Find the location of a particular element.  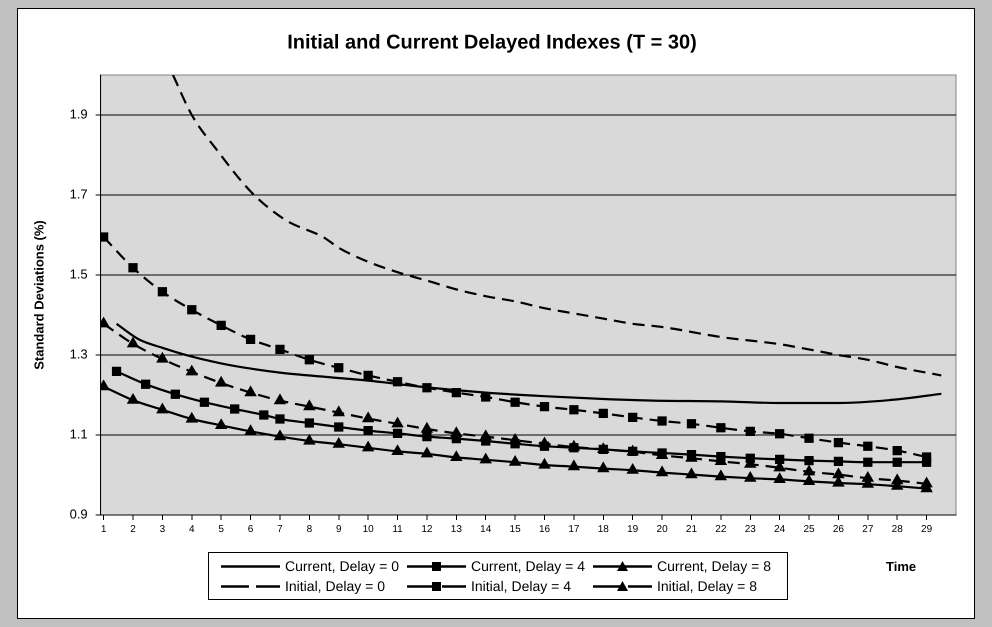

x-tick-label: 8 is located at coordinates (309, 529).